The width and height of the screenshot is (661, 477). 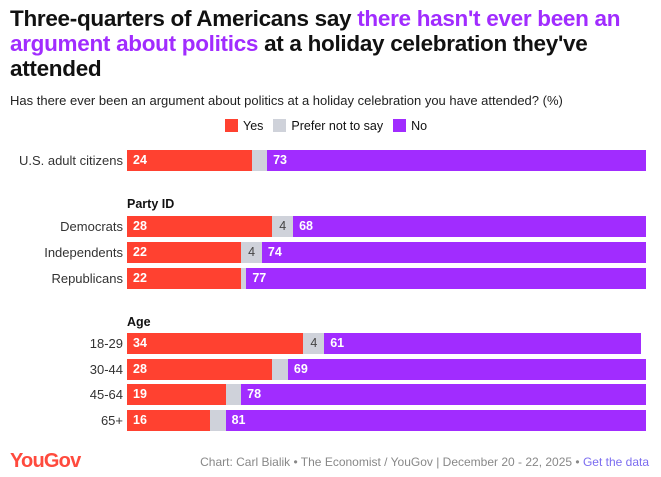 I want to click on row-label: Republicans, so click(x=87, y=278).